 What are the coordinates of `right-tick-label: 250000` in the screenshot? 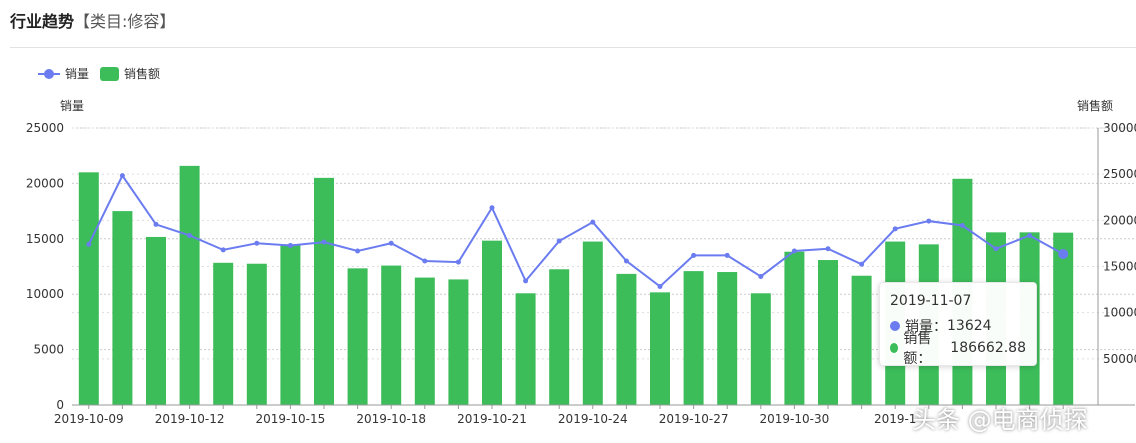 It's located at (1119, 174).